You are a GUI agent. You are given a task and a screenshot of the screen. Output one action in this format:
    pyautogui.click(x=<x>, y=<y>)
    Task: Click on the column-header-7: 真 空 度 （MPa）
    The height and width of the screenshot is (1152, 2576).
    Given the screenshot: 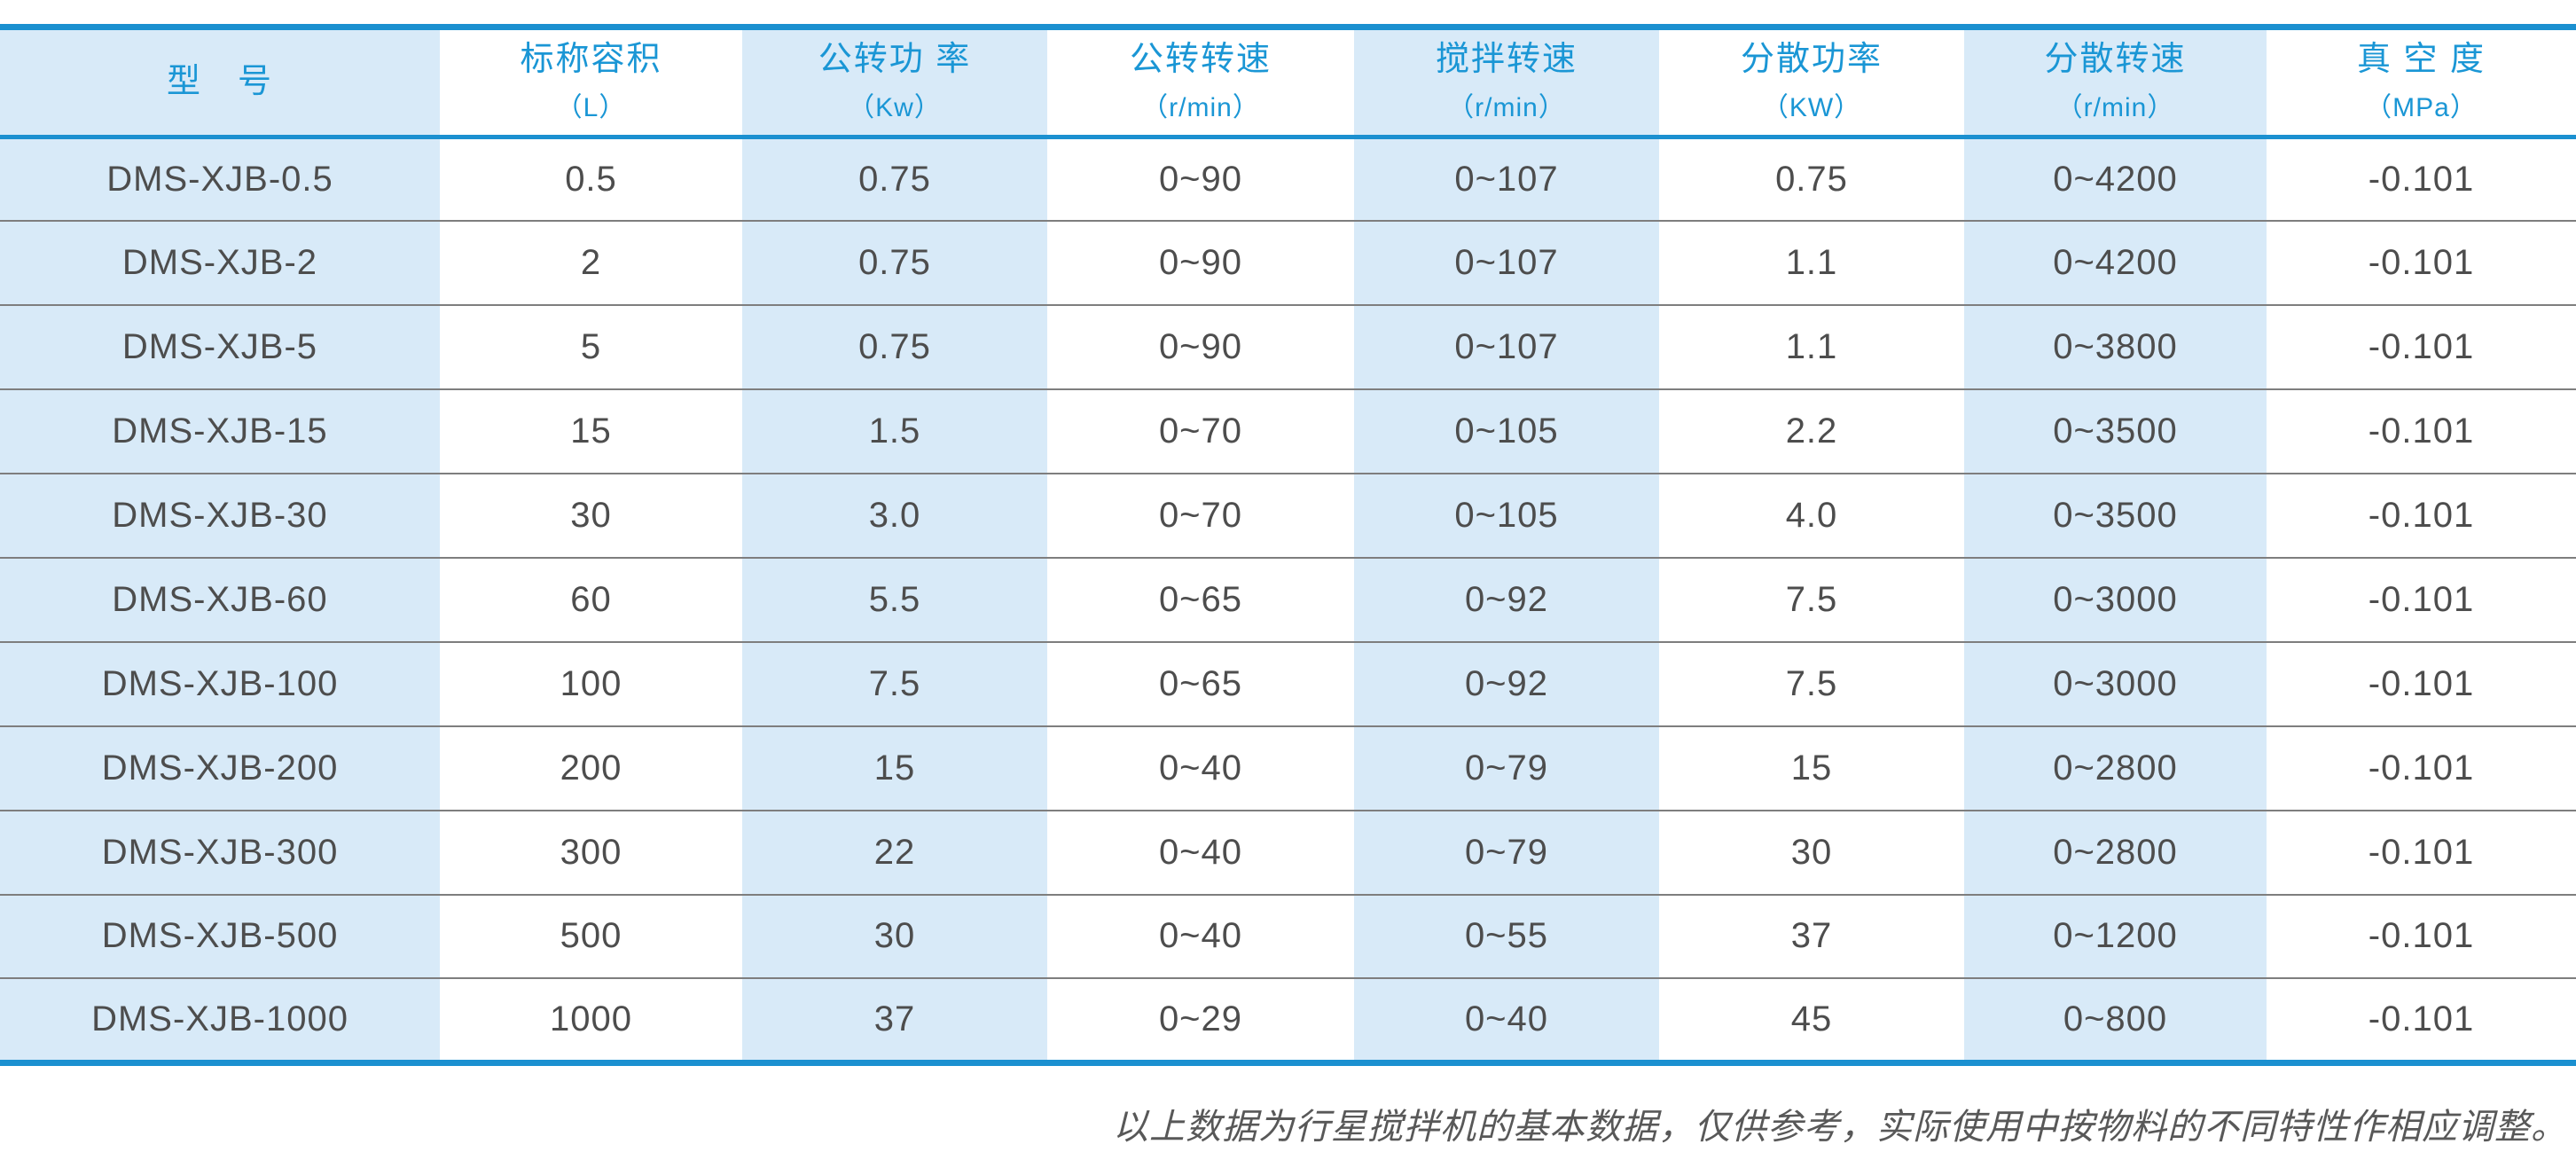 What is the action you would take?
    pyautogui.click(x=2421, y=83)
    